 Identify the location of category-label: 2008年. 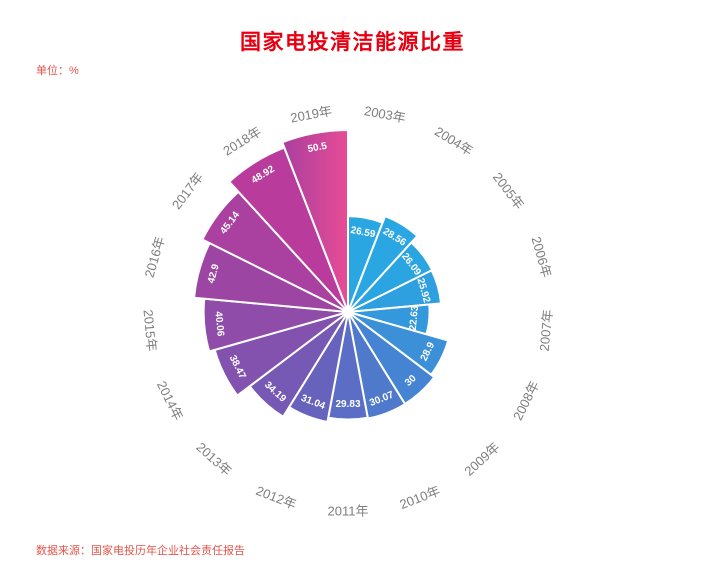
(526, 401).